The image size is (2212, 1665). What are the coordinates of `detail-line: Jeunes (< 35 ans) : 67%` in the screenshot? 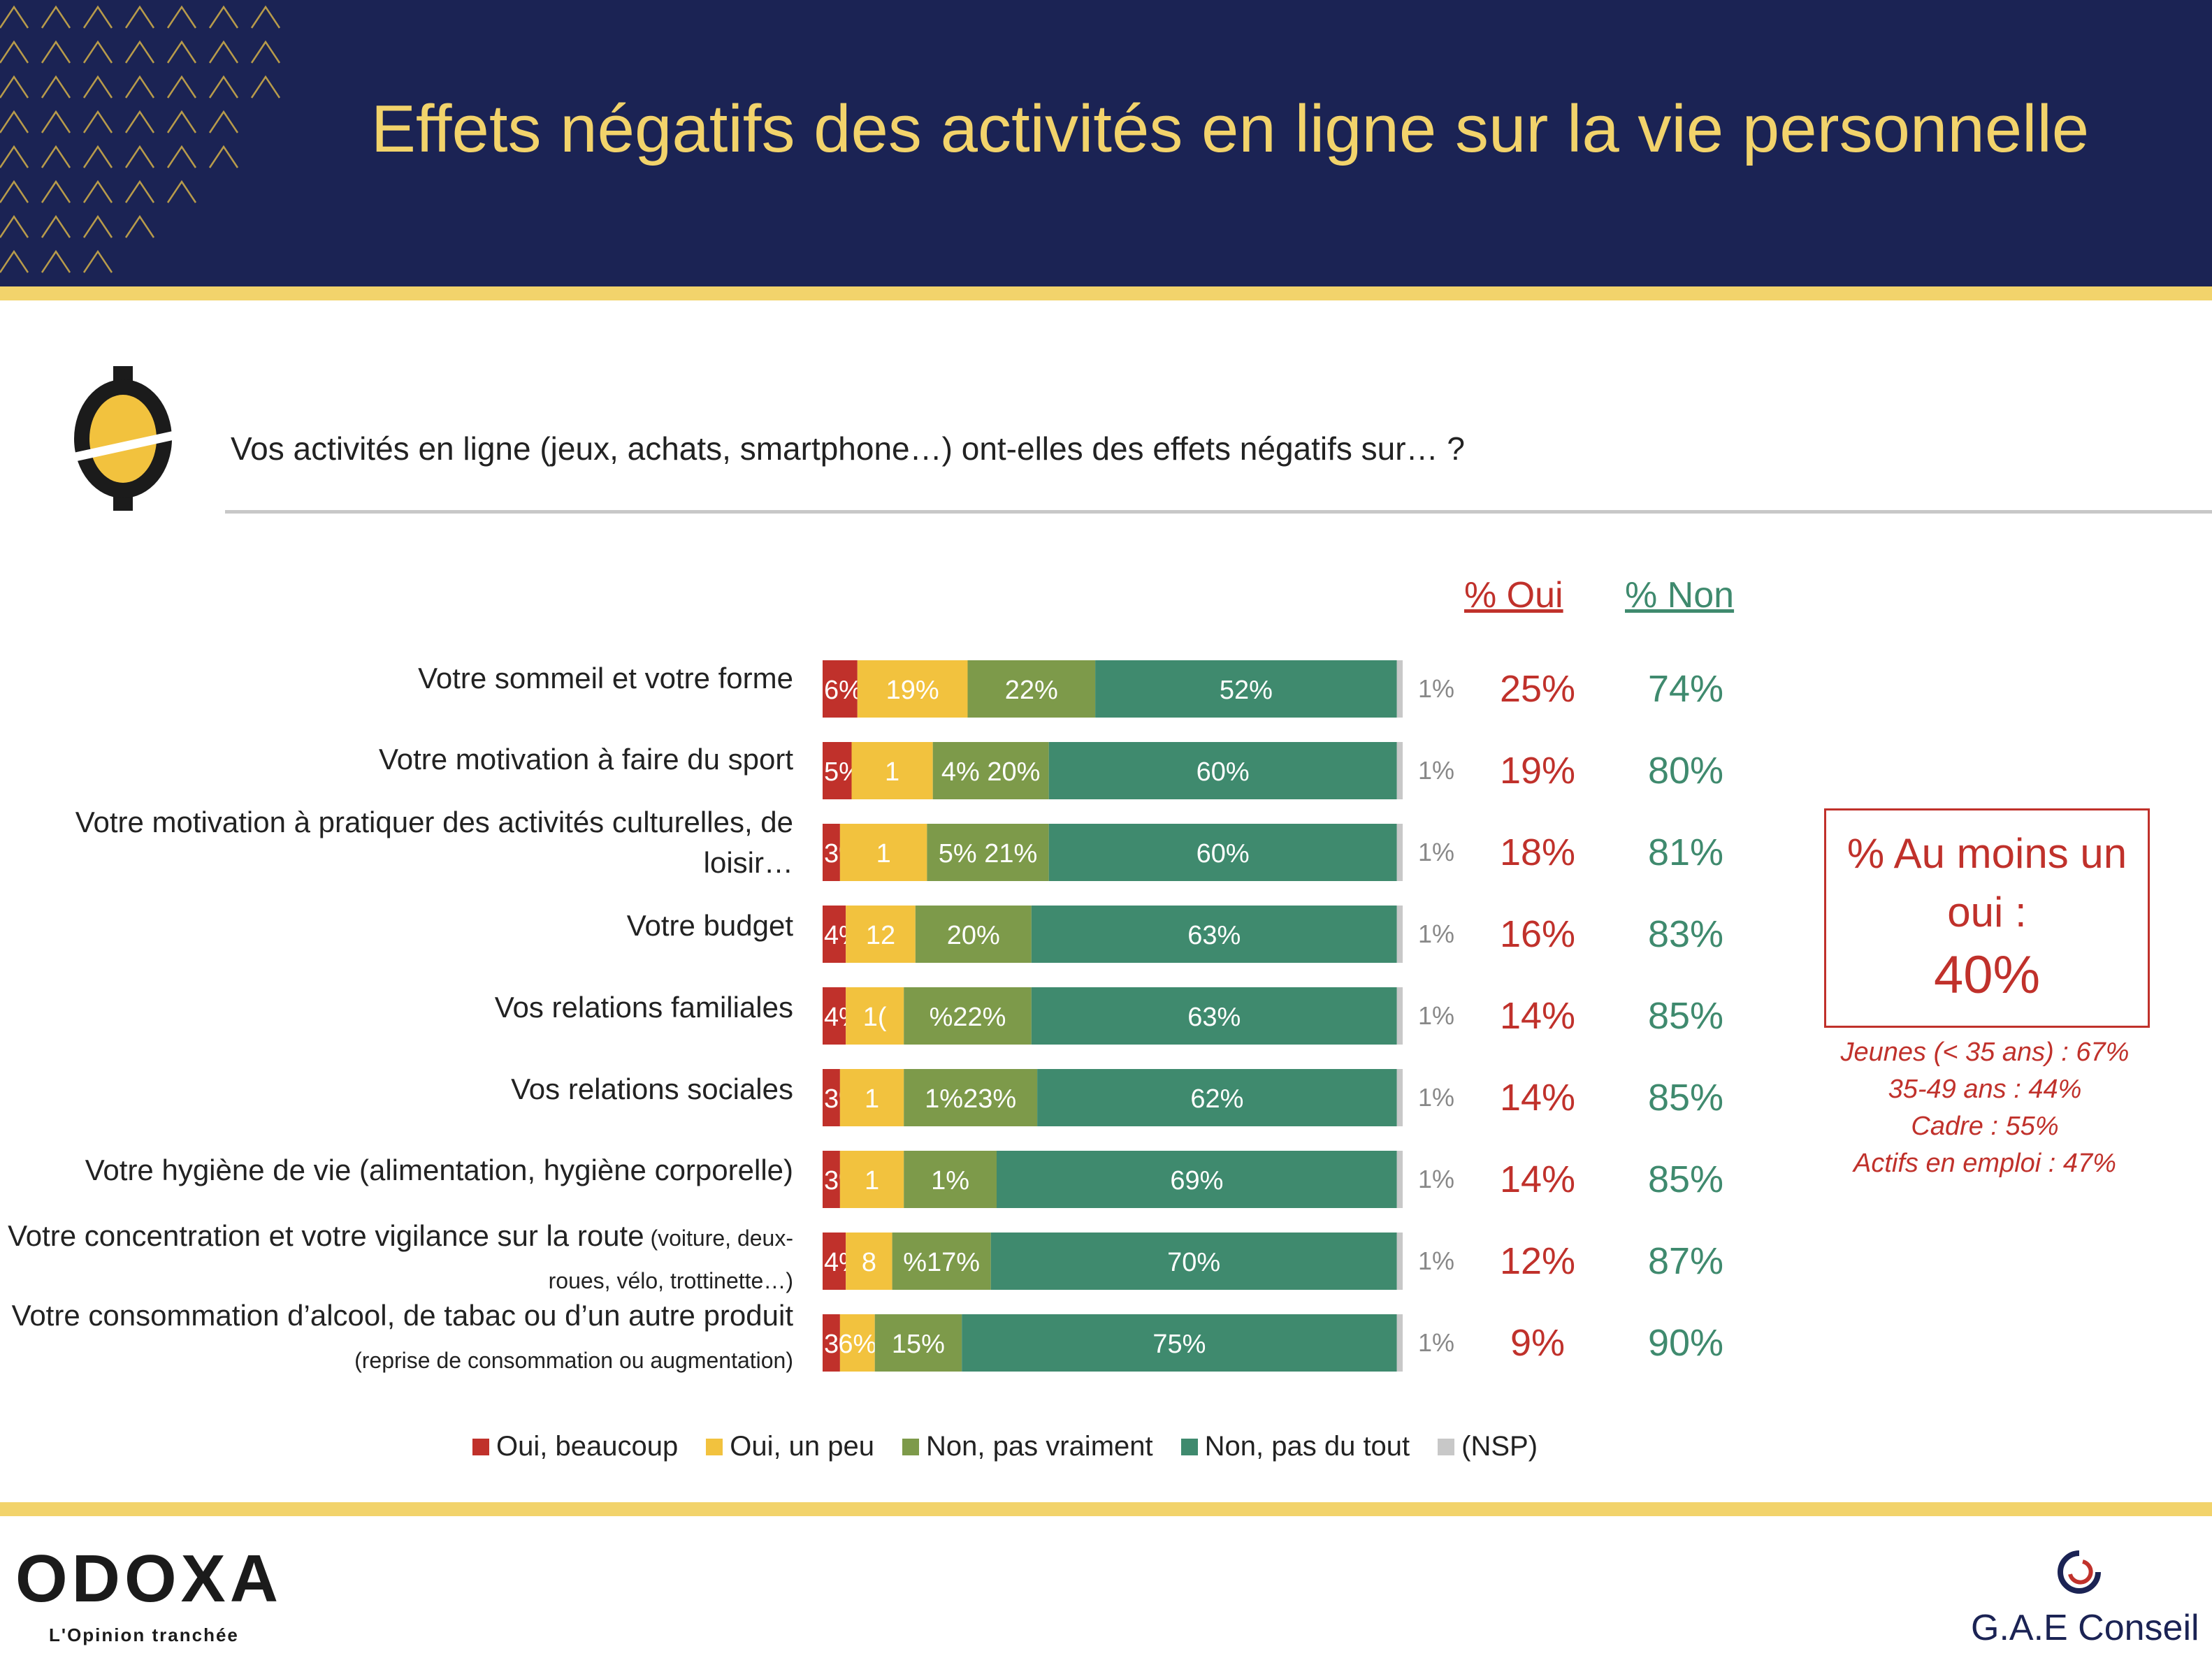 It's located at (1985, 1052).